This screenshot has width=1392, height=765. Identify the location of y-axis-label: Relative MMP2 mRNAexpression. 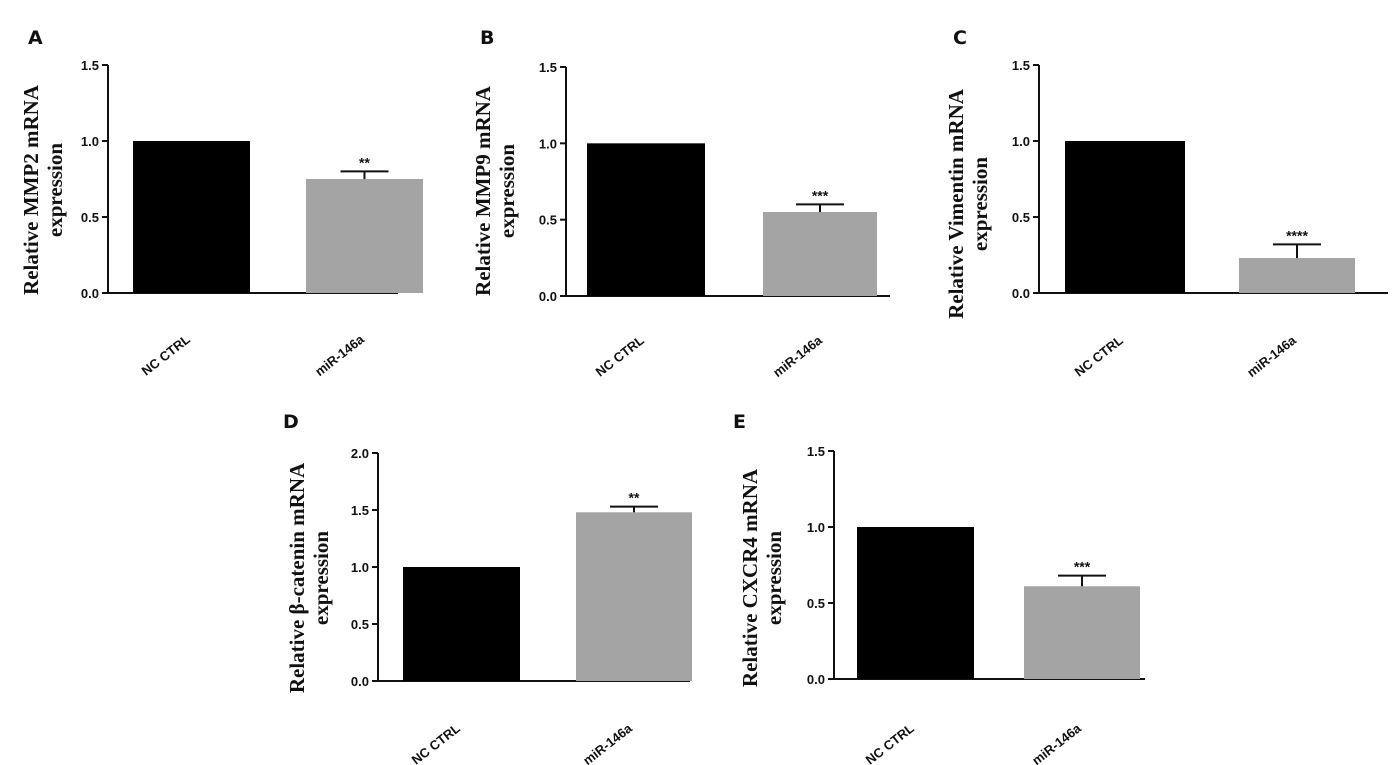
(43, 189).